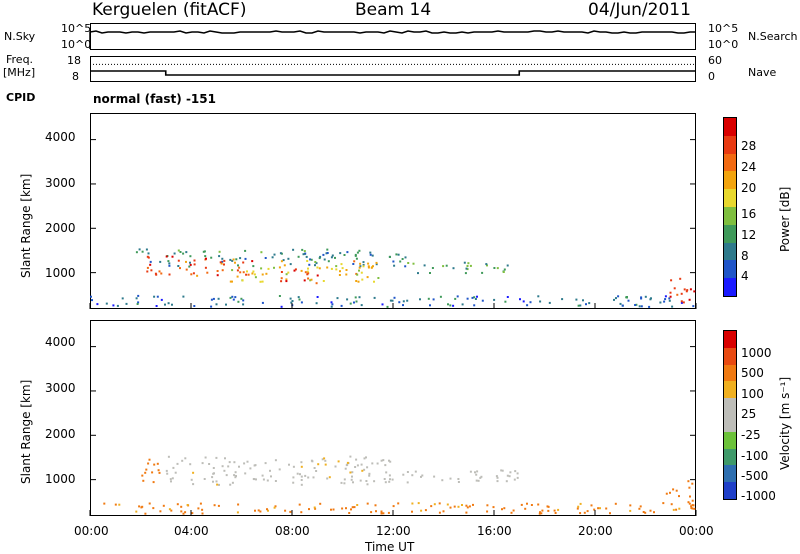 This screenshot has height=554, width=800. I want to click on power-tick-16: 16, so click(749, 214).